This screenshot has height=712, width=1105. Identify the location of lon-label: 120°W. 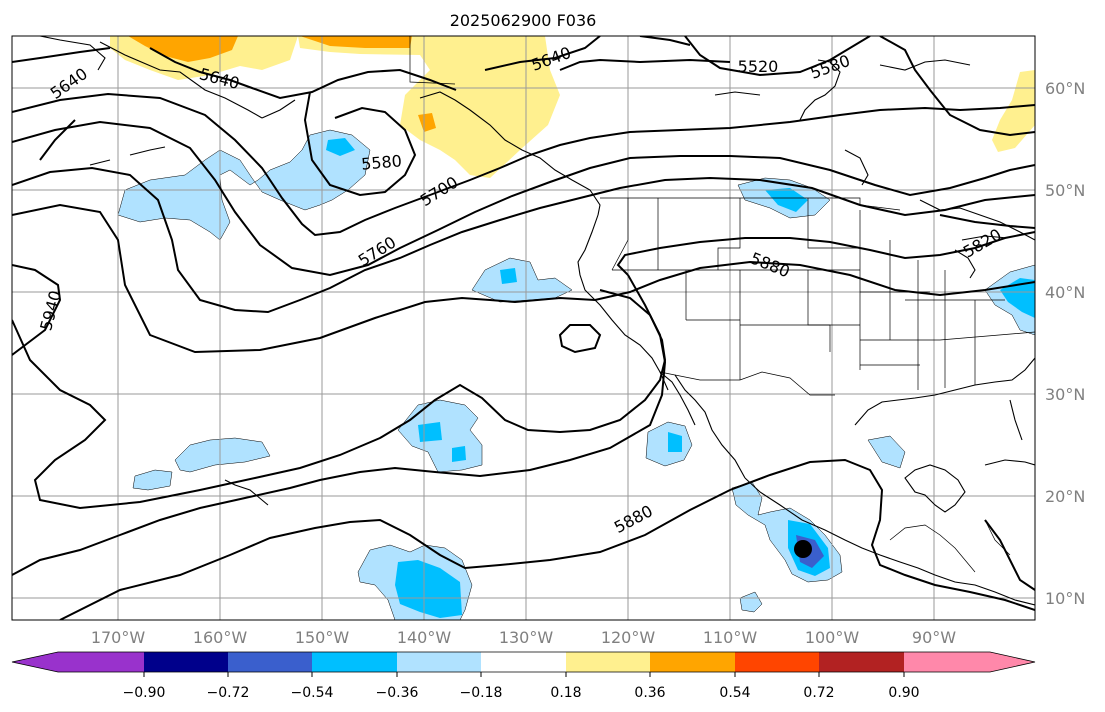
(628, 637).